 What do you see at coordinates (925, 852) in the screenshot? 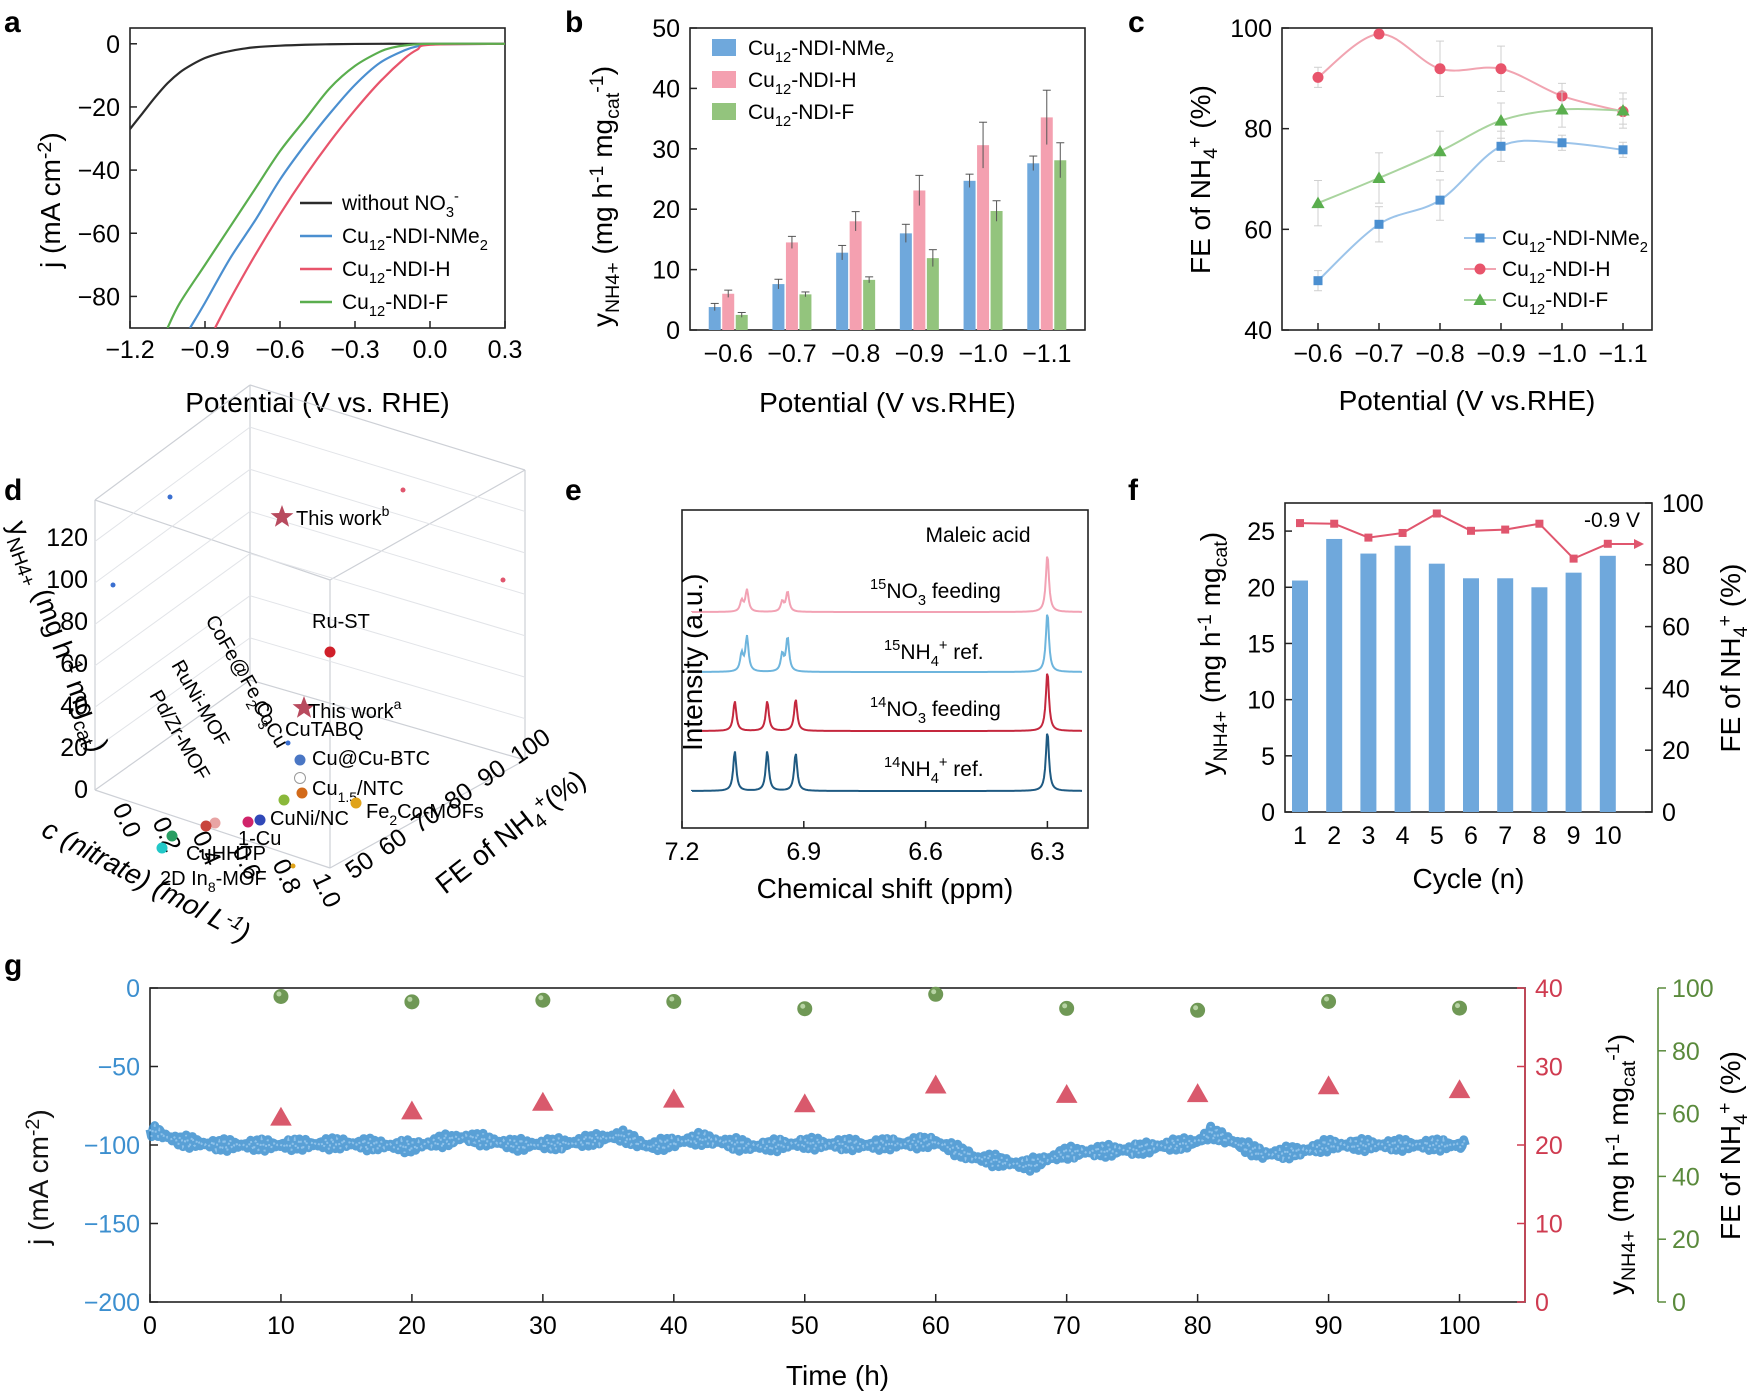
I see `x-tick-label: 6.6` at bounding box center [925, 852].